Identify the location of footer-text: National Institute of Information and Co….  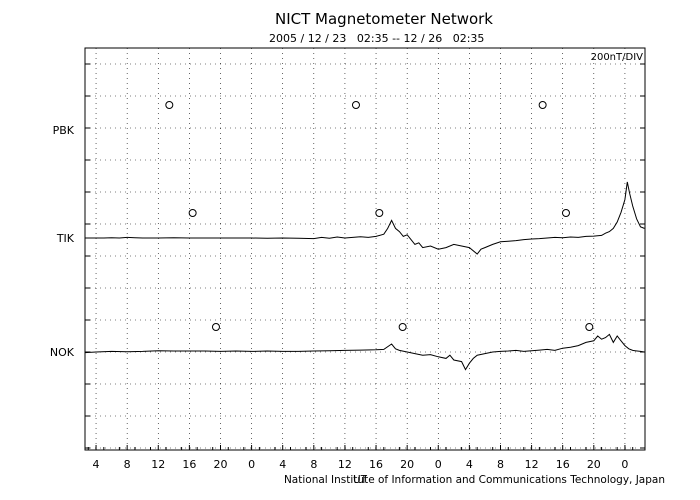
(474, 480).